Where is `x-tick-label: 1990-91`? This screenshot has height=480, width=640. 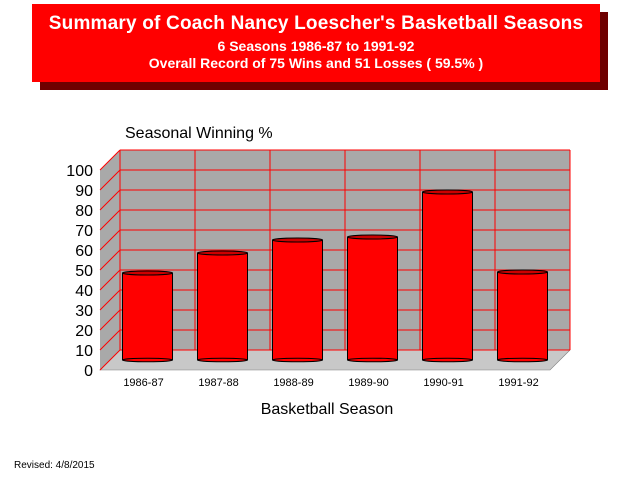 x-tick-label: 1990-91 is located at coordinates (443, 383).